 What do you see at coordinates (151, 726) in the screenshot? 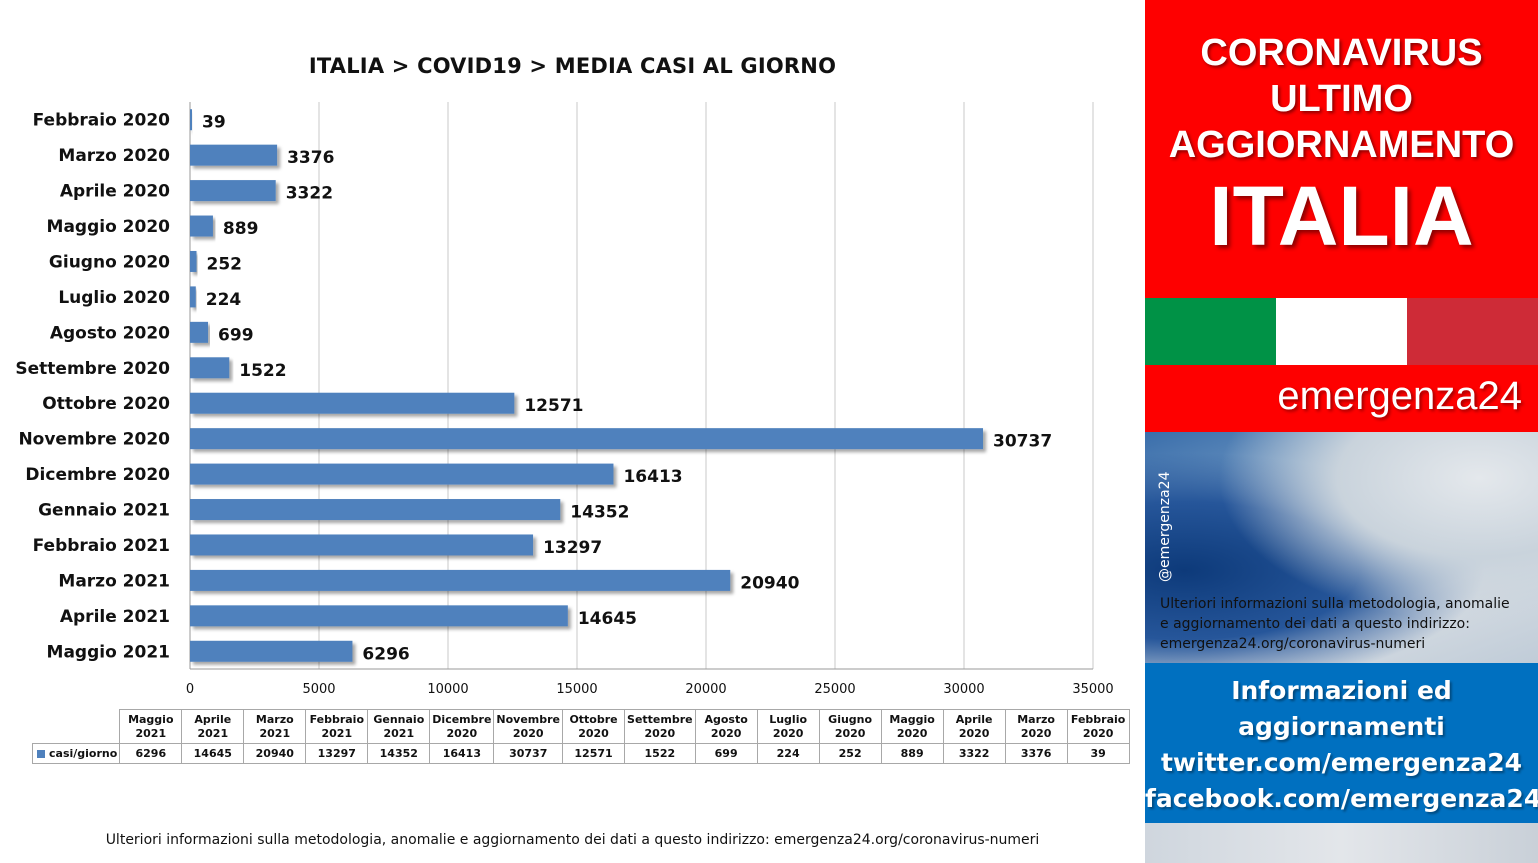
I see `table-column-header: Maggio 2021` at bounding box center [151, 726].